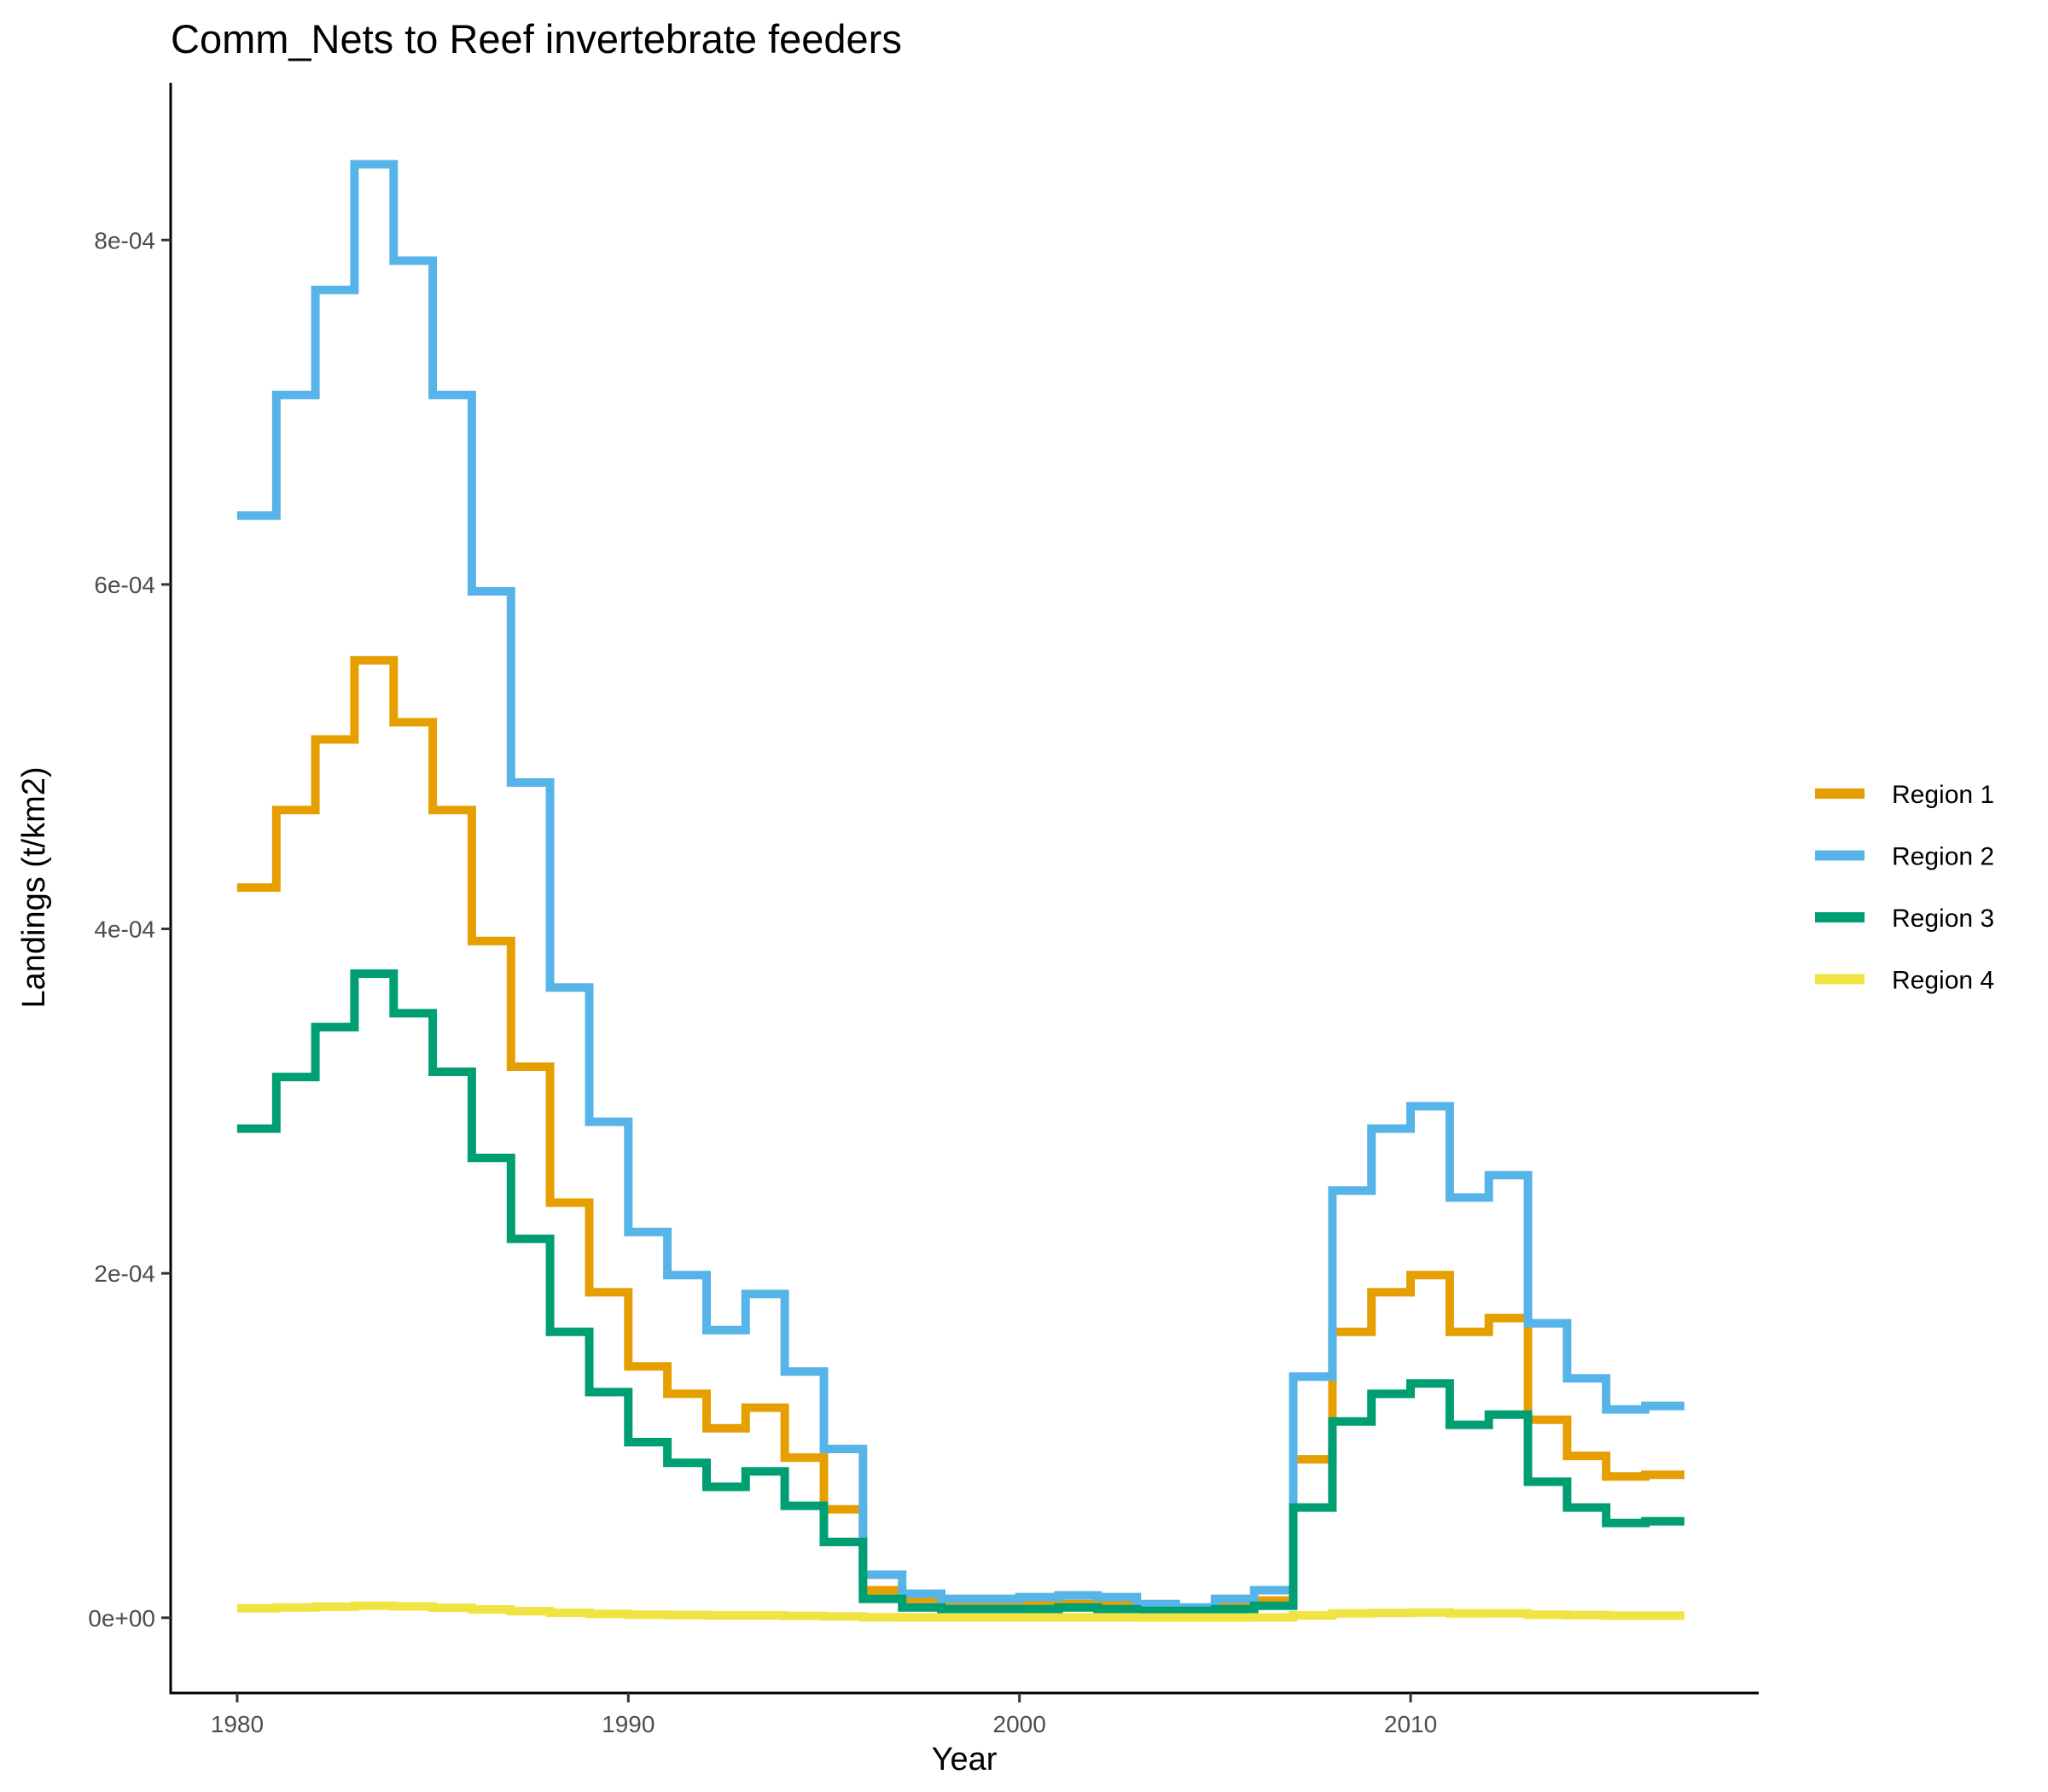  I want to click on x-tick-label: 1980, so click(238, 1724).